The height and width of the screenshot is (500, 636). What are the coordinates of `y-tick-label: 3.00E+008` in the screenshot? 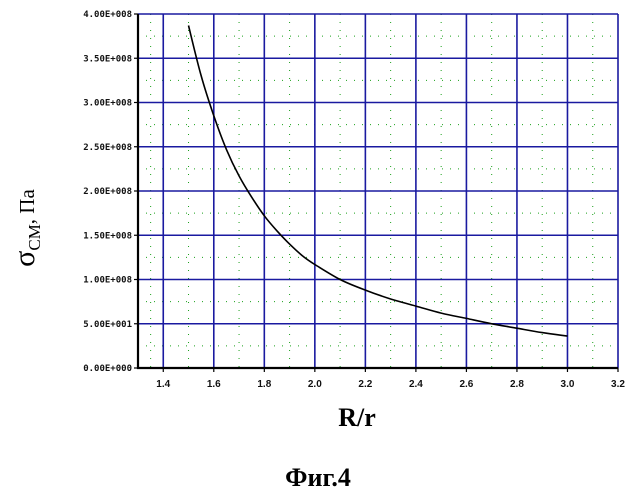 It's located at (107, 104).